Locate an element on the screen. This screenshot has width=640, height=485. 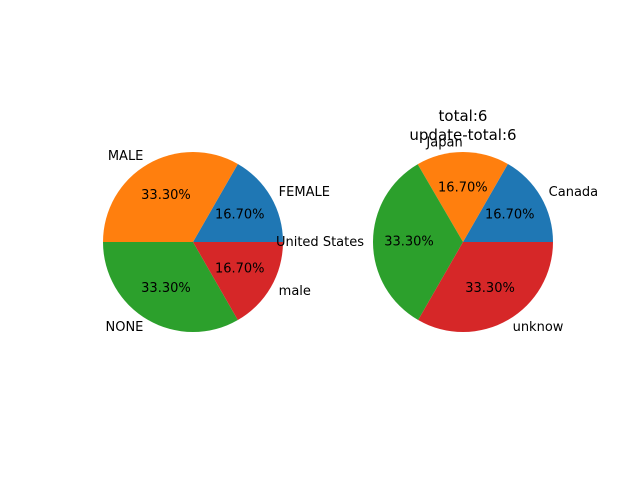
slice-label: Canada is located at coordinates (573, 192).